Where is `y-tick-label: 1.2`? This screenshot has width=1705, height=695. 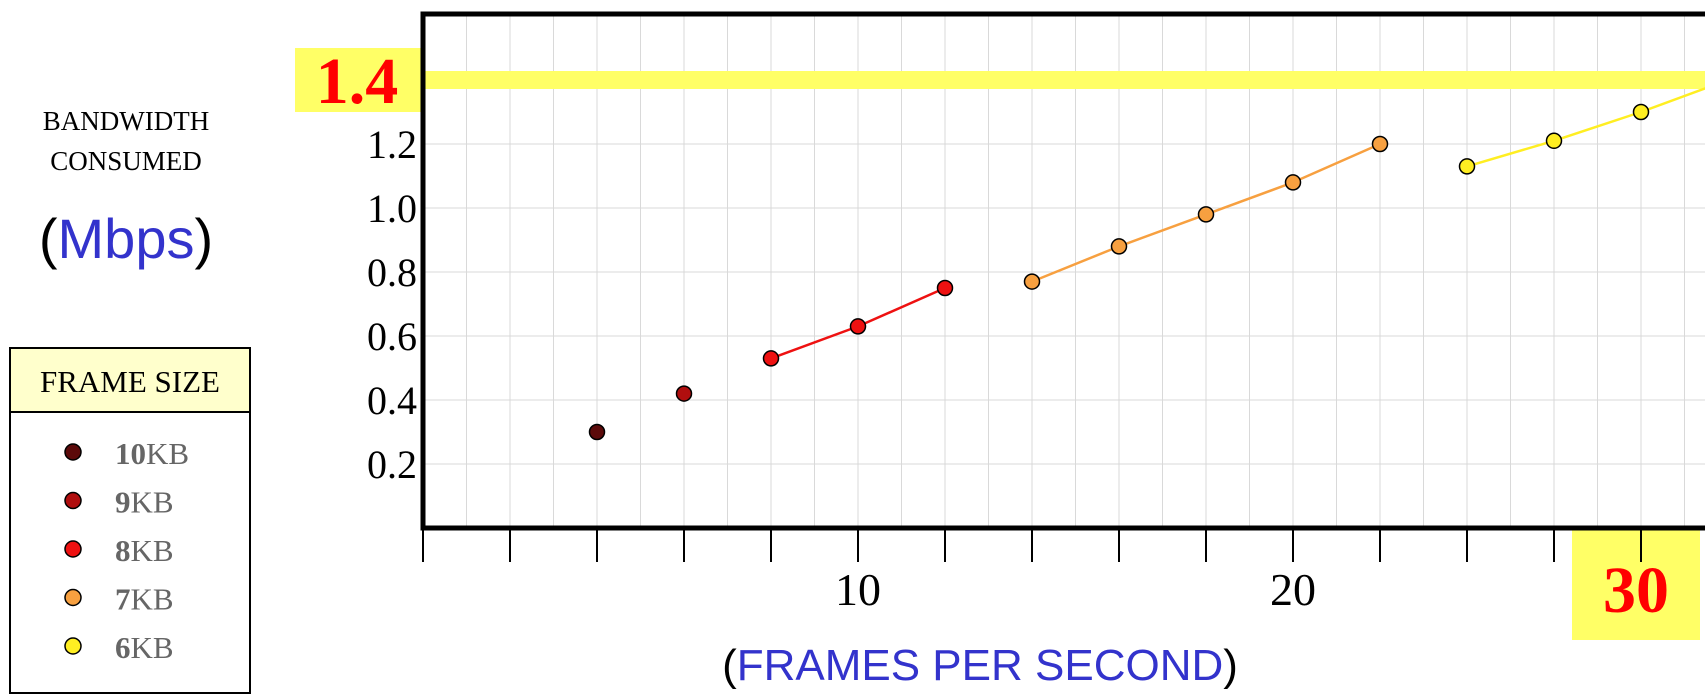 y-tick-label: 1.2 is located at coordinates (392, 144).